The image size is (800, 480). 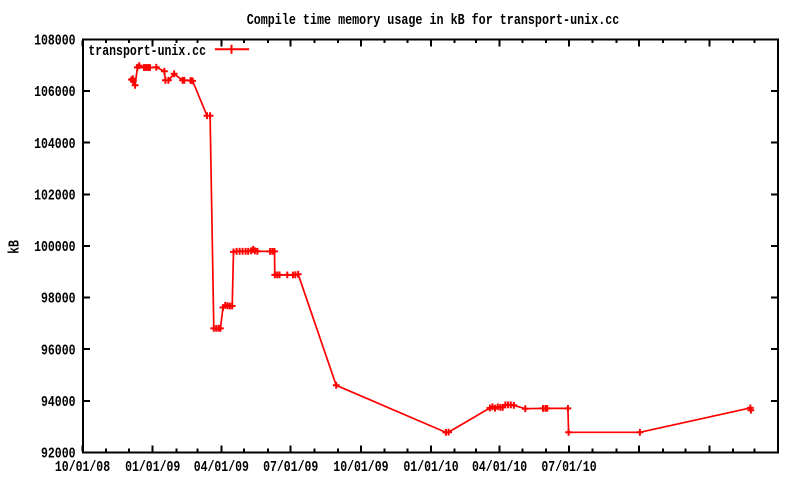 I want to click on svg-text: transport-unix.cc, so click(x=147, y=51).